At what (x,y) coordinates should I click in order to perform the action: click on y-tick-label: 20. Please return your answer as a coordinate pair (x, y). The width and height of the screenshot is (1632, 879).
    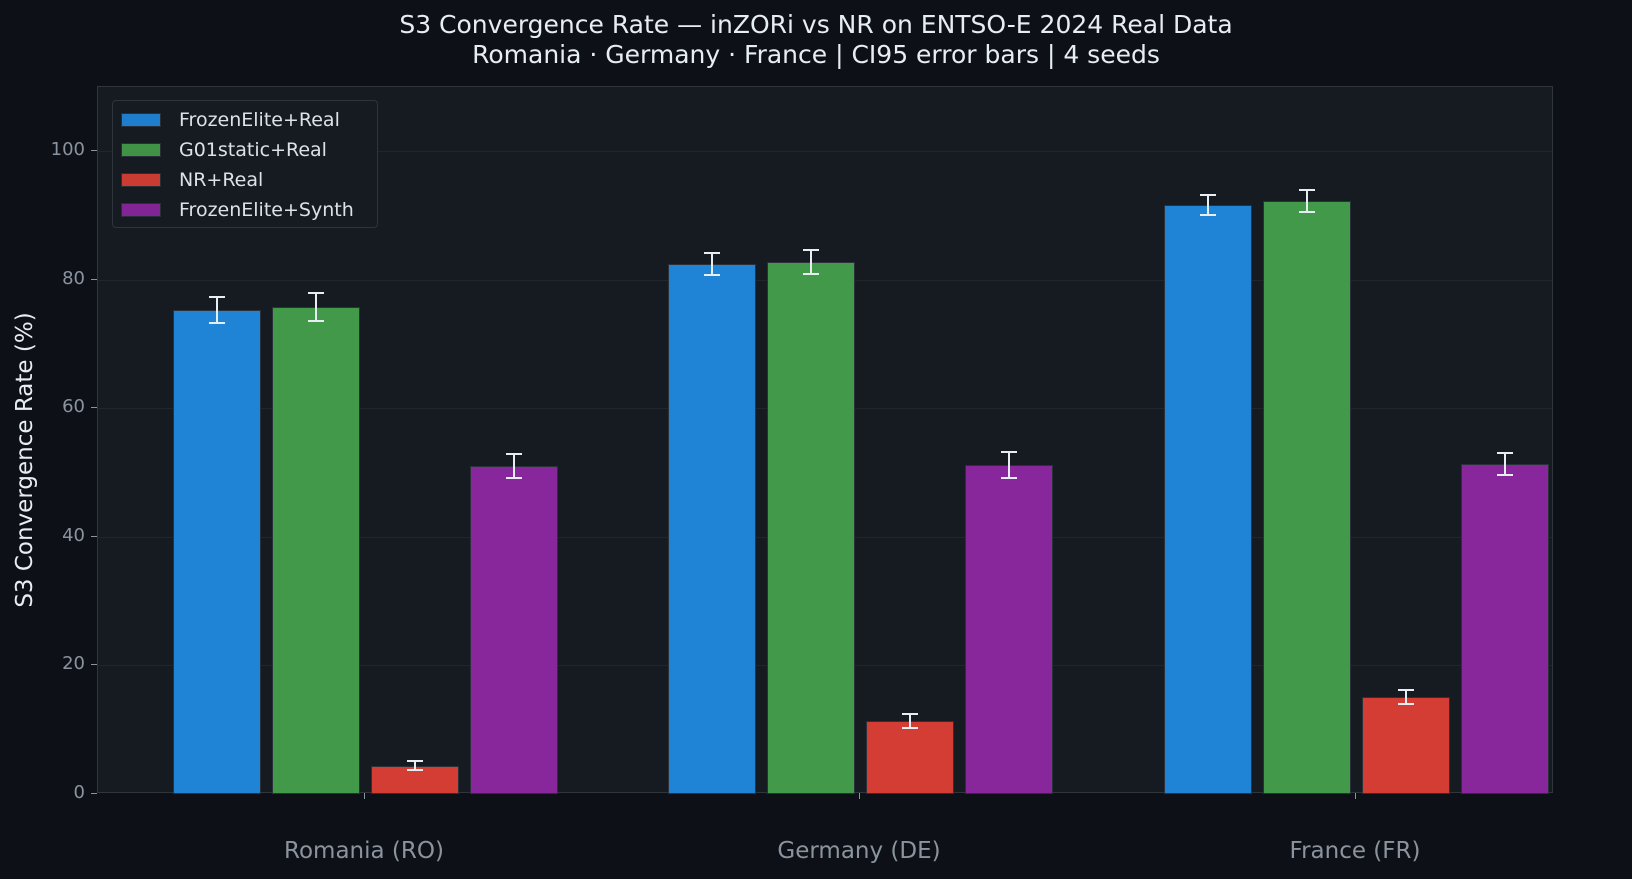
    Looking at the image, I should click on (73, 664).